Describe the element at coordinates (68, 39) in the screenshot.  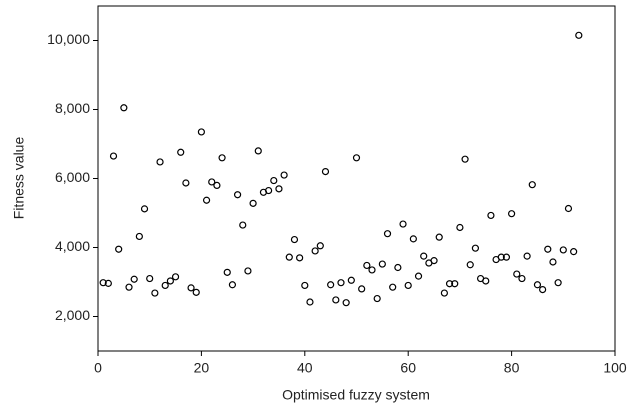
I see `y-tick-label: 10,000` at that location.